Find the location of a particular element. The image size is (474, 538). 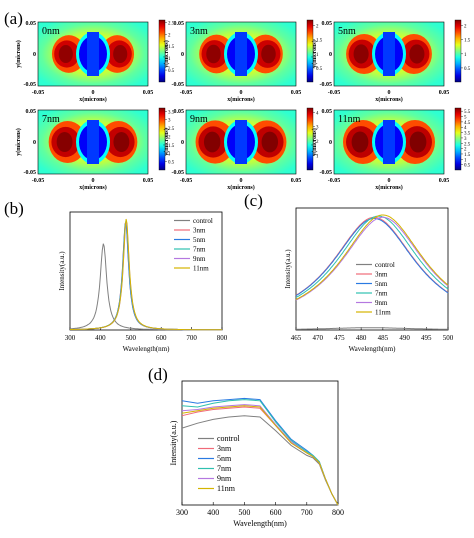

colorbar-tick-label: 5.5 is located at coordinates (467, 112).